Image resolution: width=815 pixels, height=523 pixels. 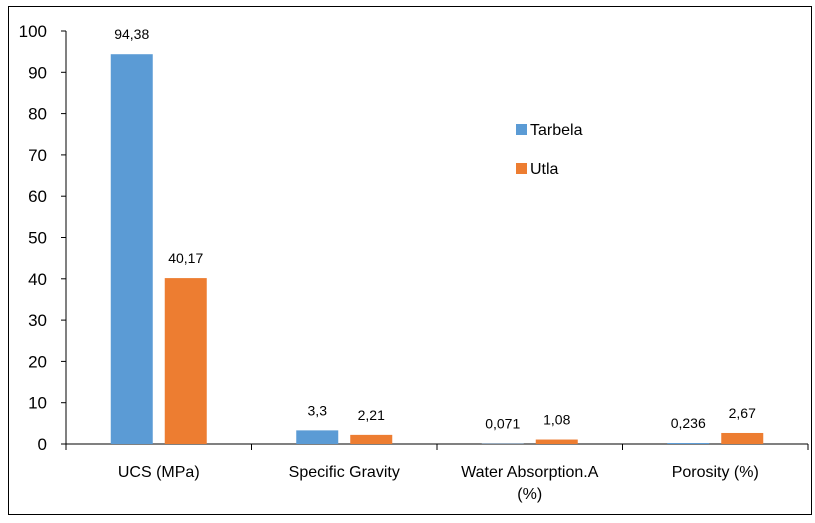 I want to click on y-tick-label: 100, so click(x=33, y=31).